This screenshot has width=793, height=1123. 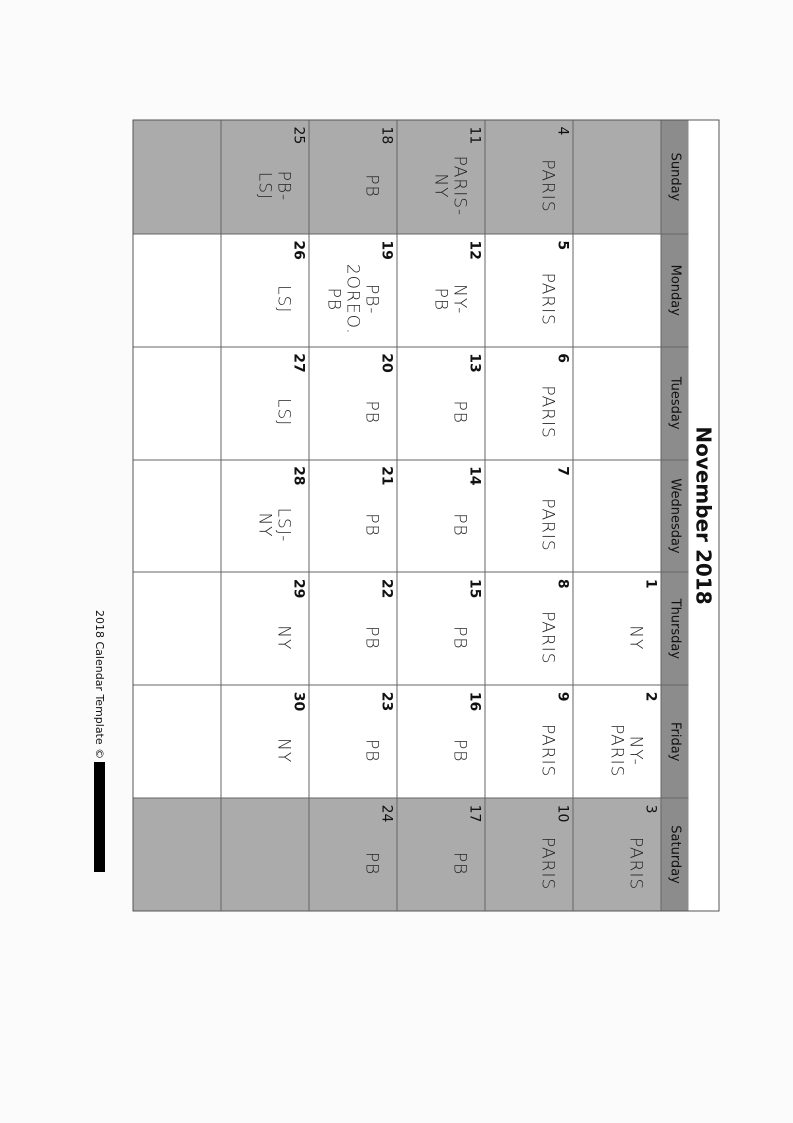 What do you see at coordinates (562, 696) in the screenshot?
I see `date-number: 9` at bounding box center [562, 696].